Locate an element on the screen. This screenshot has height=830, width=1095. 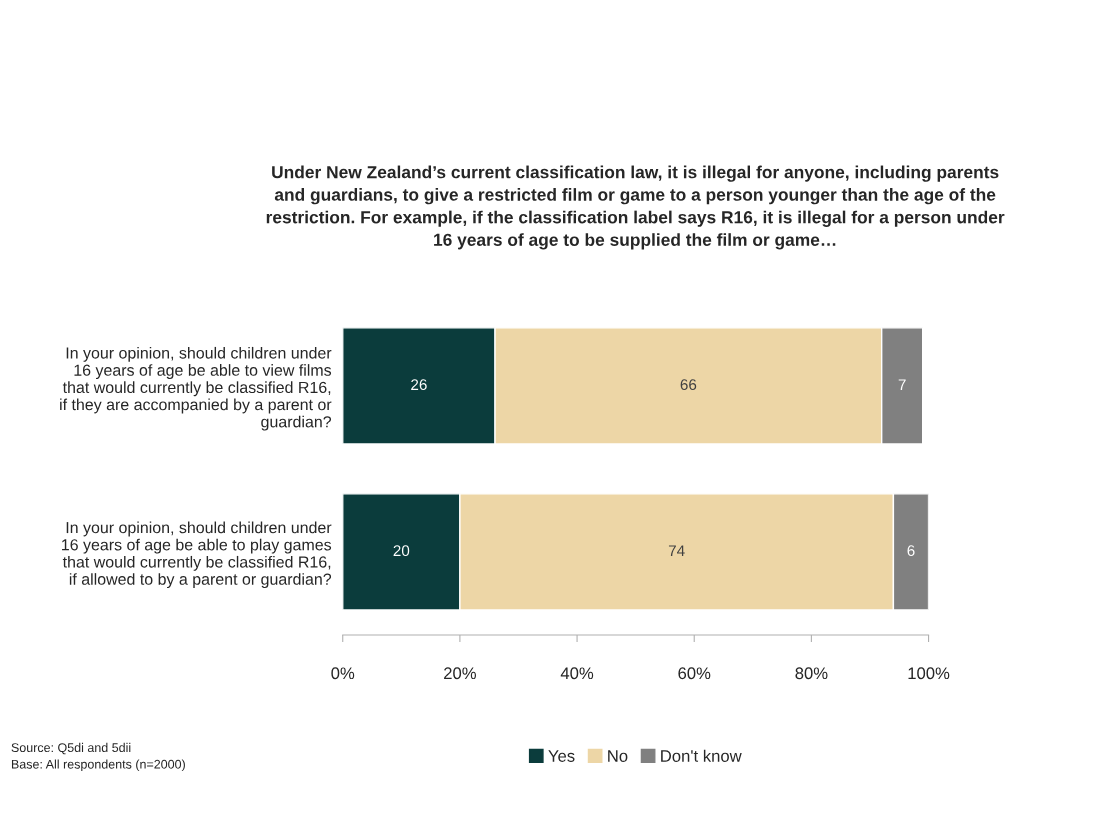
x-tick-label: 100% is located at coordinates (929, 673).